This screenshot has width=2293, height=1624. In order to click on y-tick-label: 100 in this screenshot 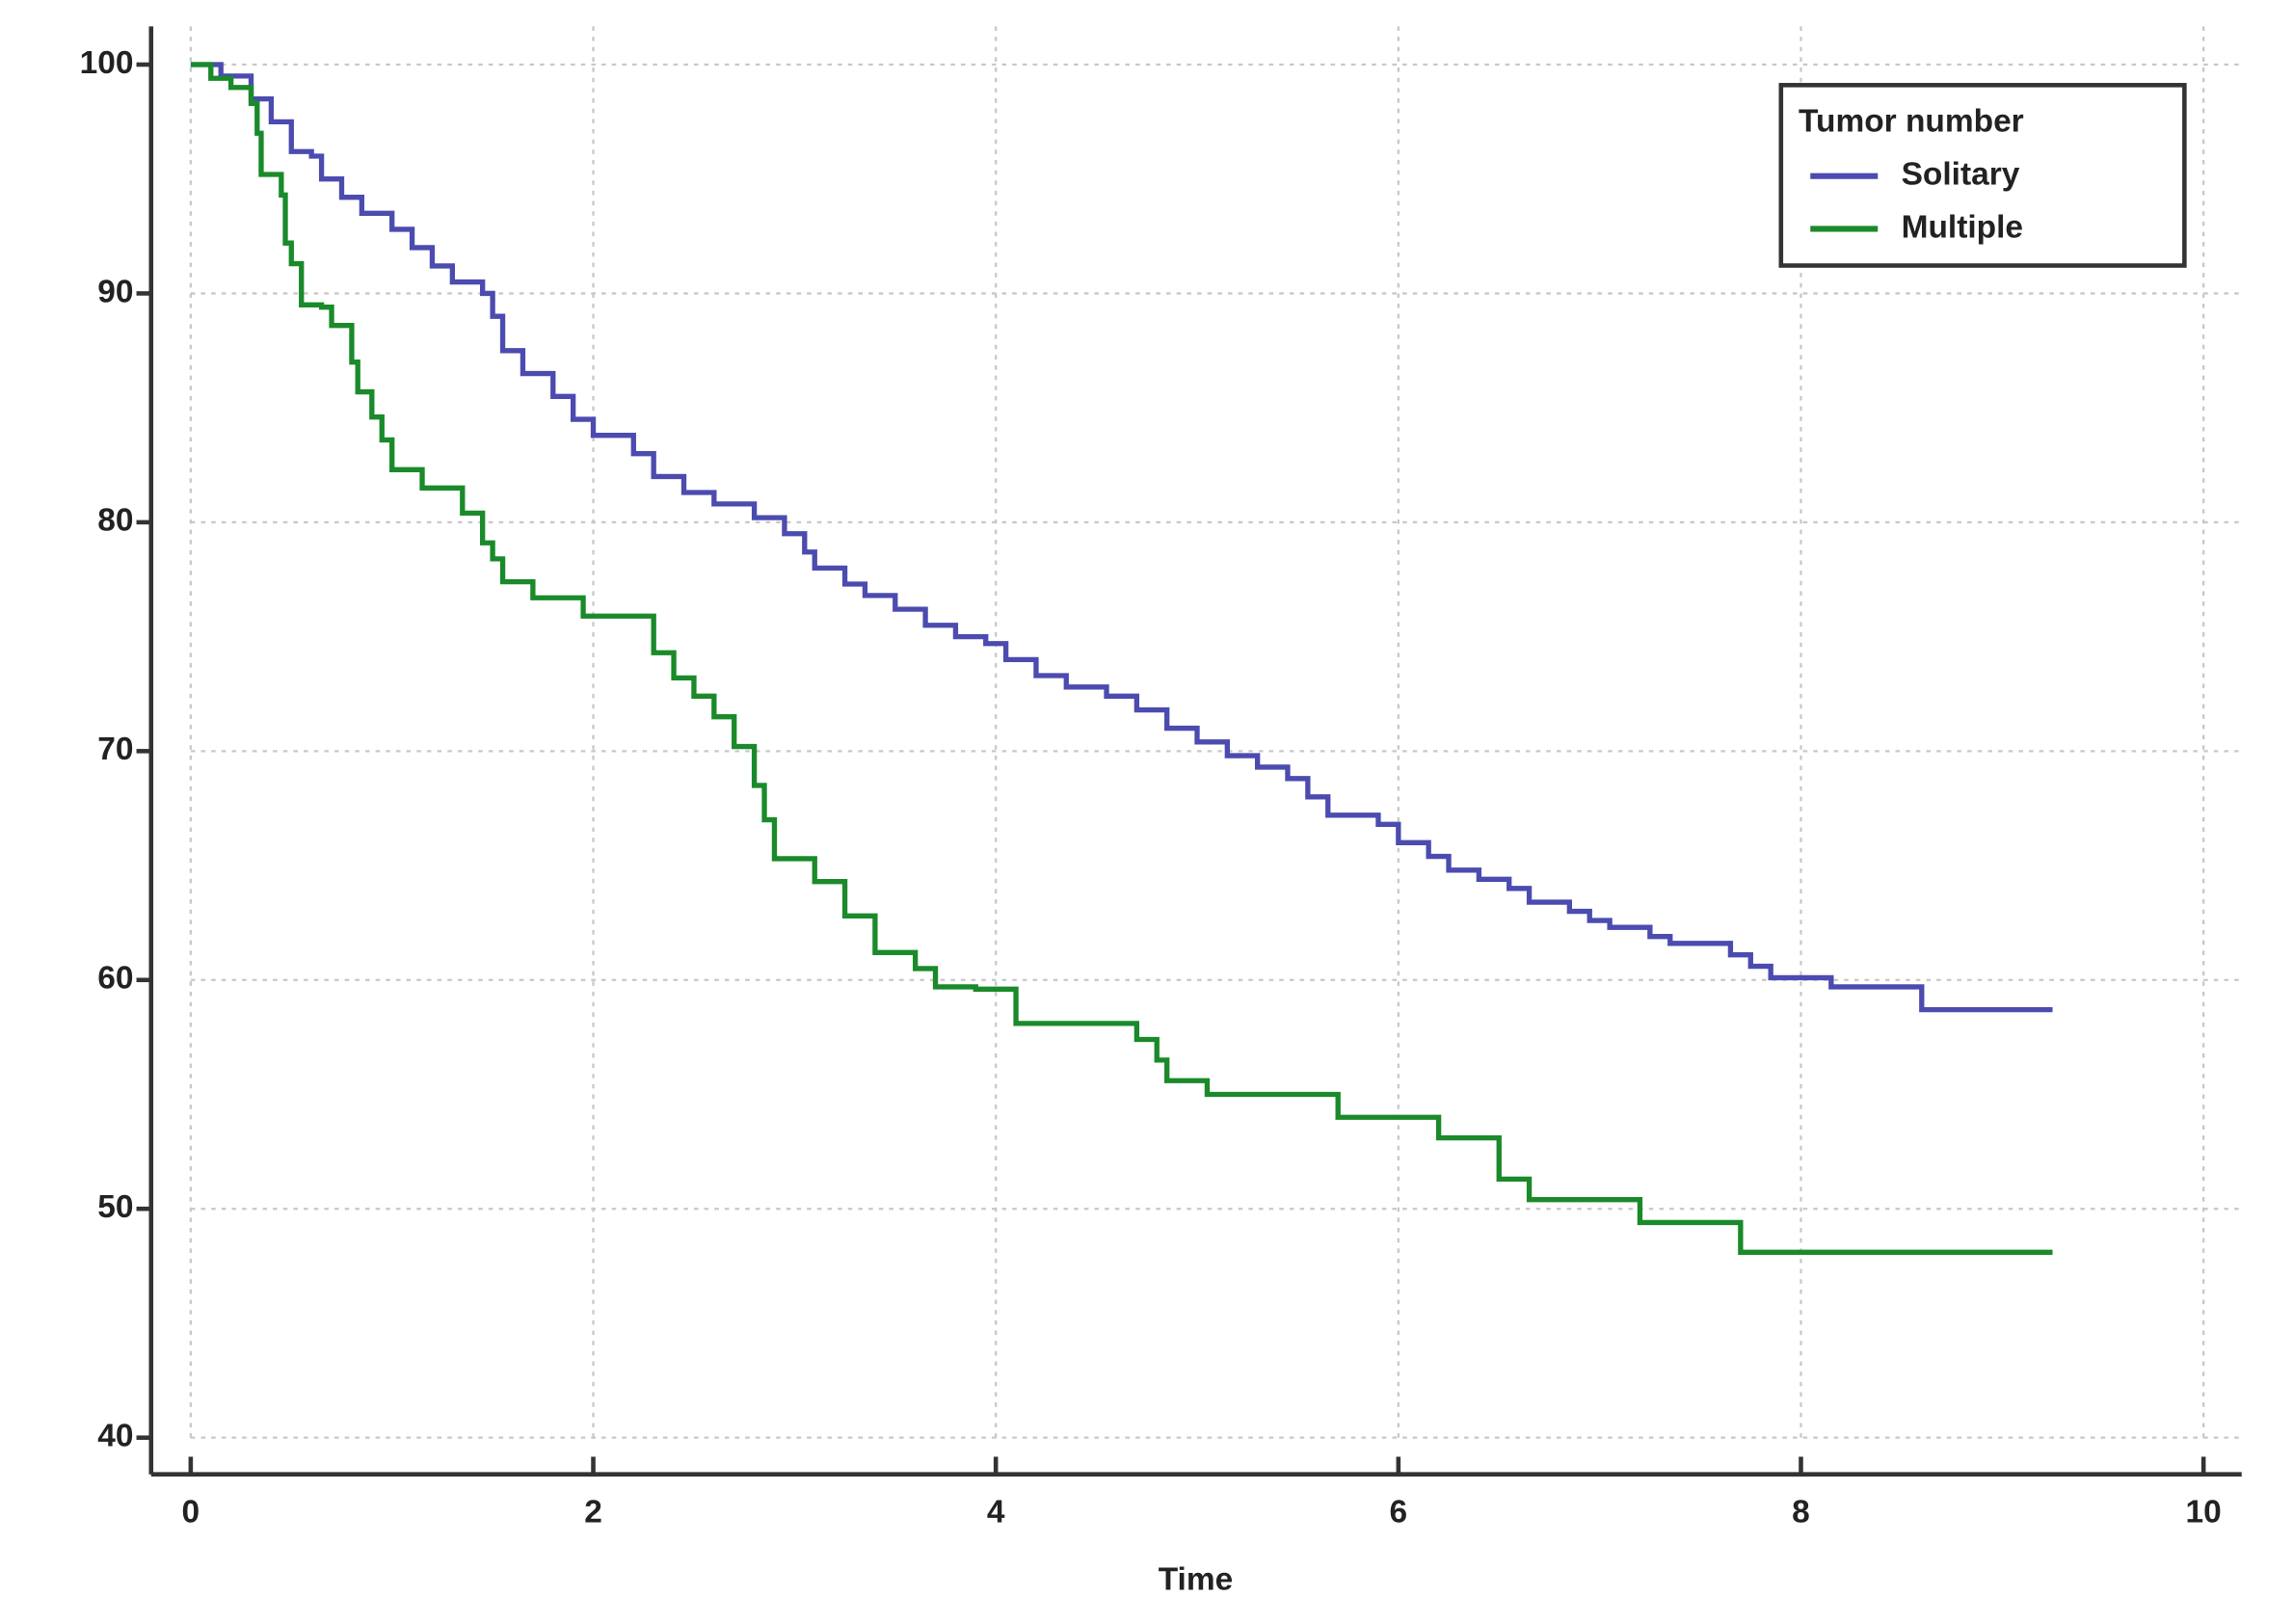, I will do `click(107, 63)`.